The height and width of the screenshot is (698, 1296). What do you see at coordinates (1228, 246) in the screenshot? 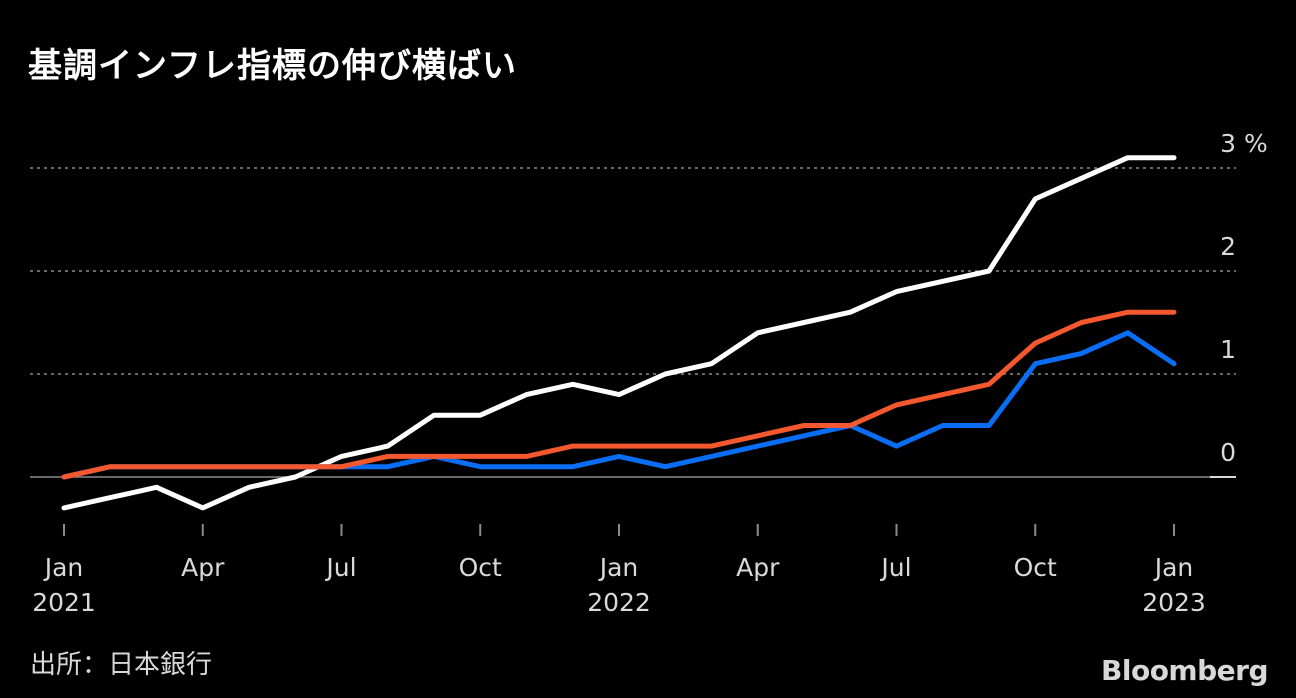
I see `y-tick-label-2: 2` at bounding box center [1228, 246].